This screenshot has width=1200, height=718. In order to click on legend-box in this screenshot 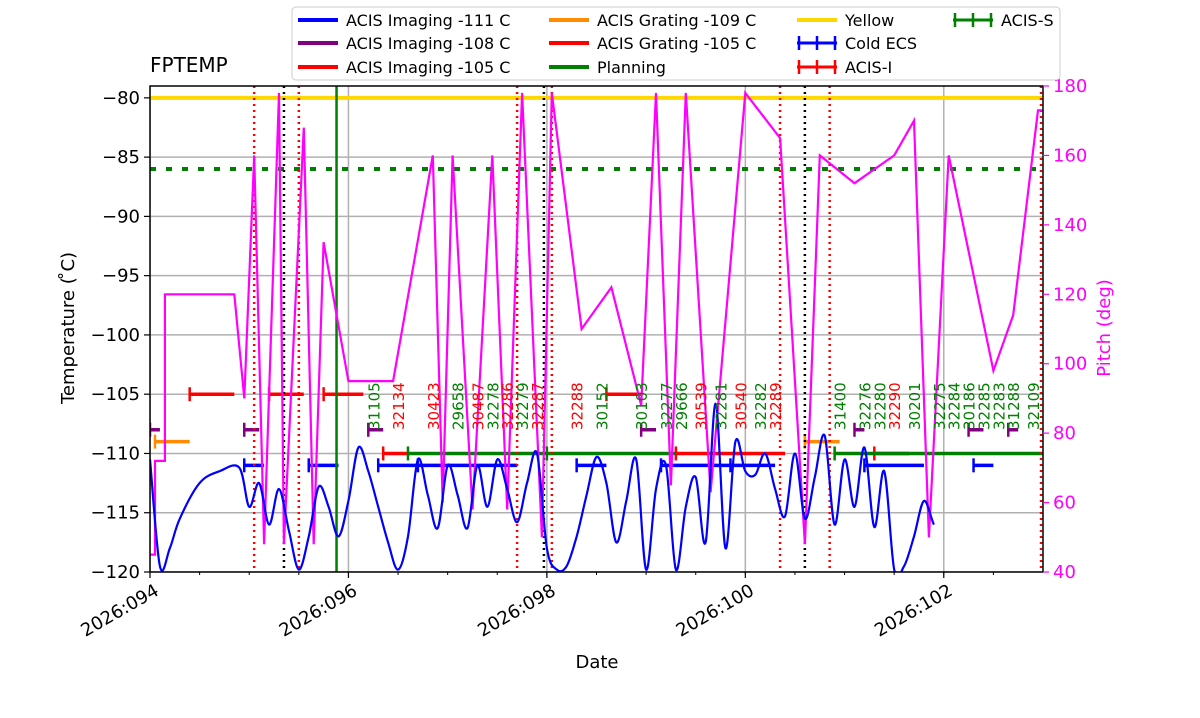, I will do `click(676, 43)`.